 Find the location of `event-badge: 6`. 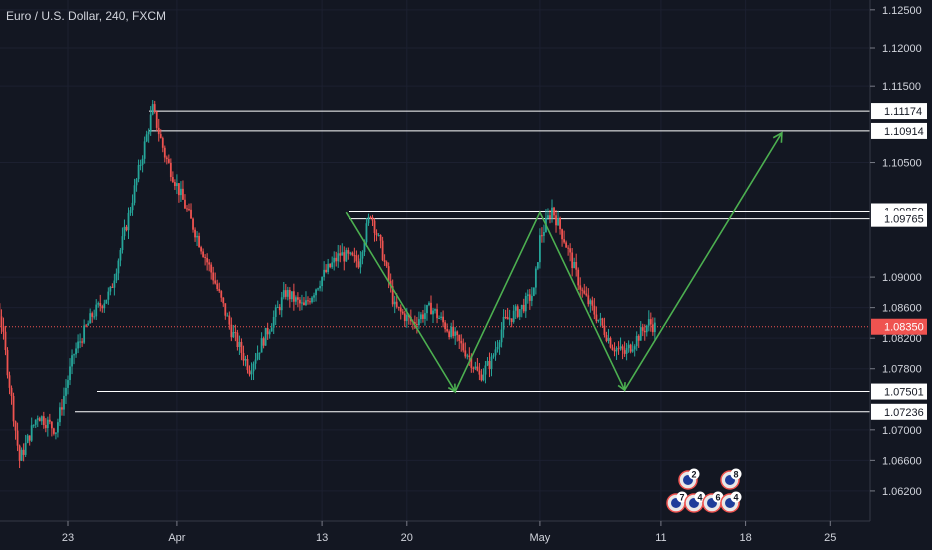

event-badge: 6 is located at coordinates (713, 502).